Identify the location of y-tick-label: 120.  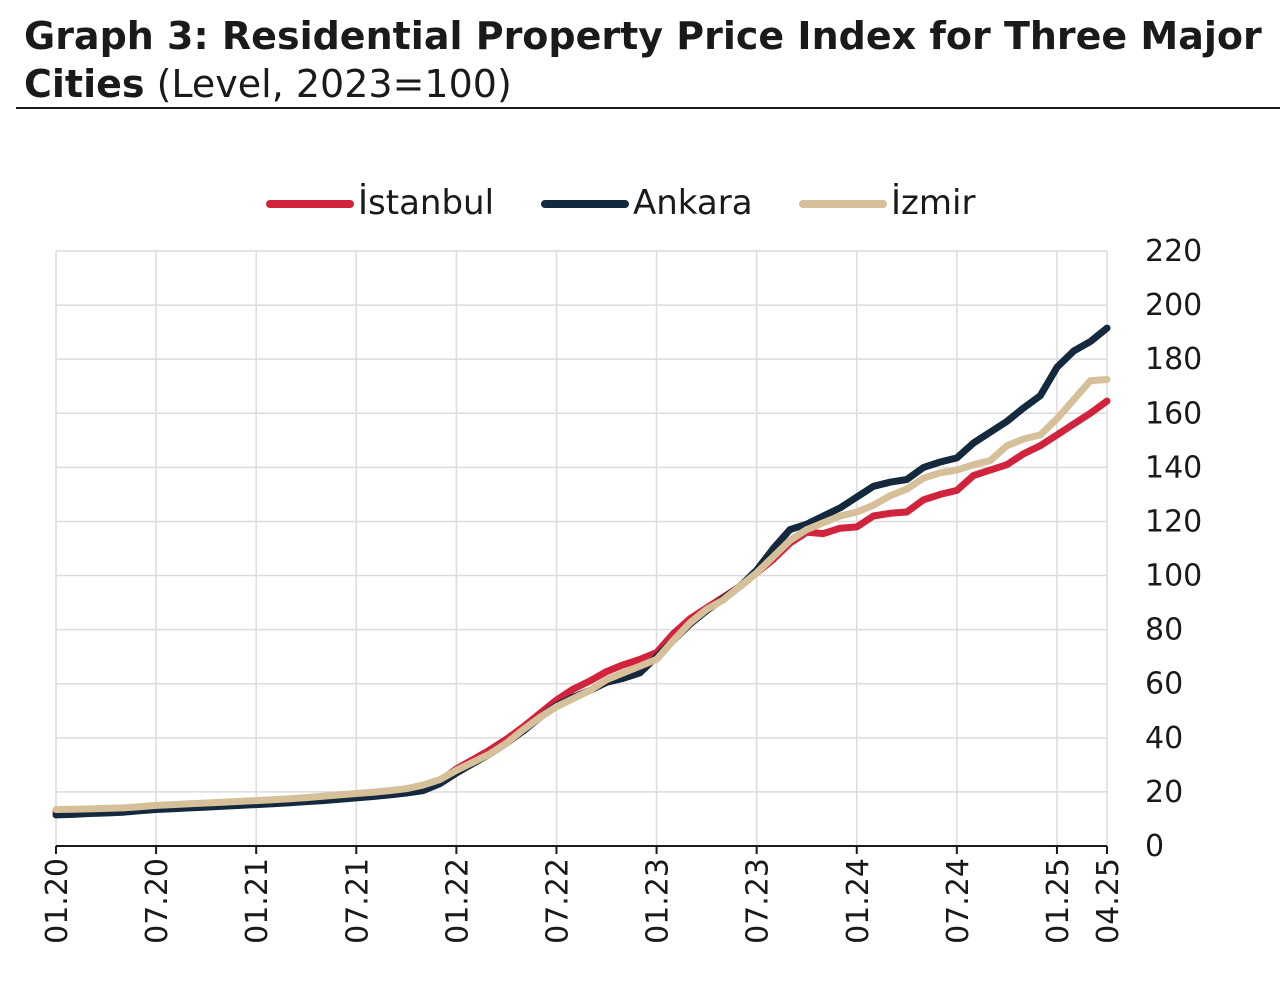
(1173, 521).